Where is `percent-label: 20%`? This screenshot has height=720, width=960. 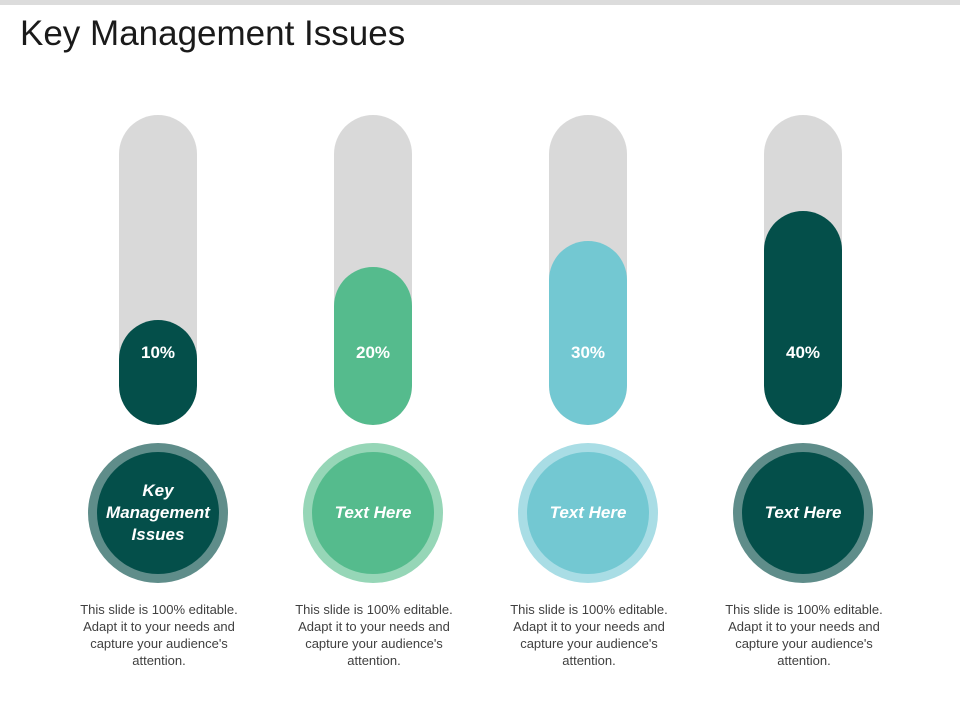 percent-label: 20% is located at coordinates (373, 352).